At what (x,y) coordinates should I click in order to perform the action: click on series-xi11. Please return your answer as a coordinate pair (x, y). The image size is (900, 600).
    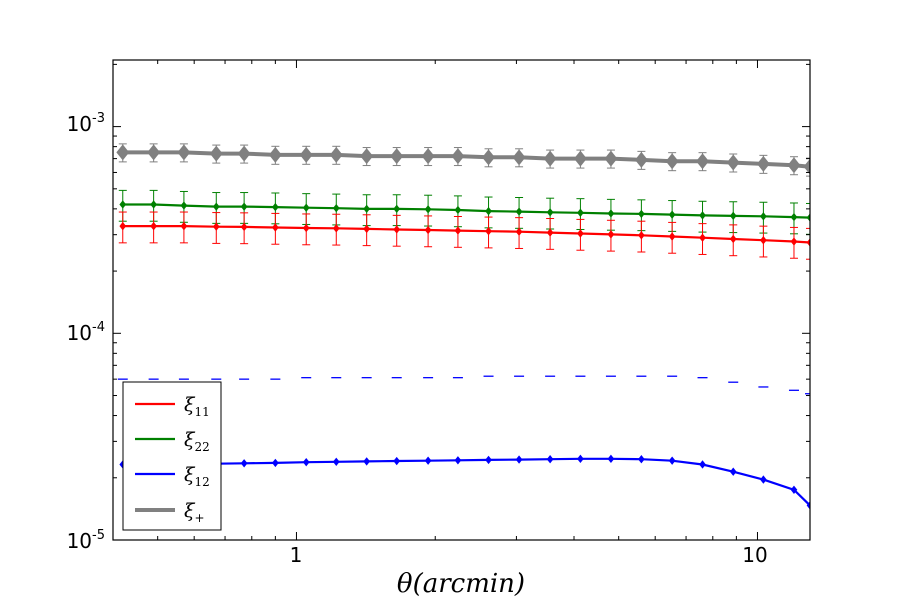
    Looking at the image, I should click on (464, 235).